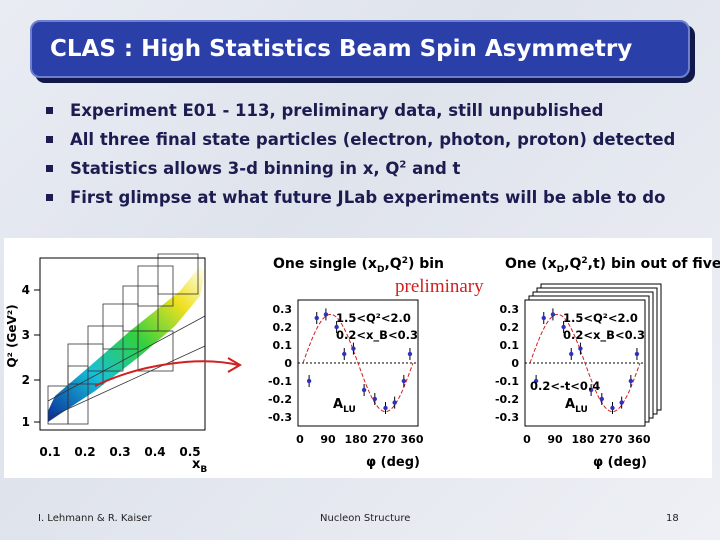 The height and width of the screenshot is (540, 720). I want to click on x-label-main: x, so click(196, 464).